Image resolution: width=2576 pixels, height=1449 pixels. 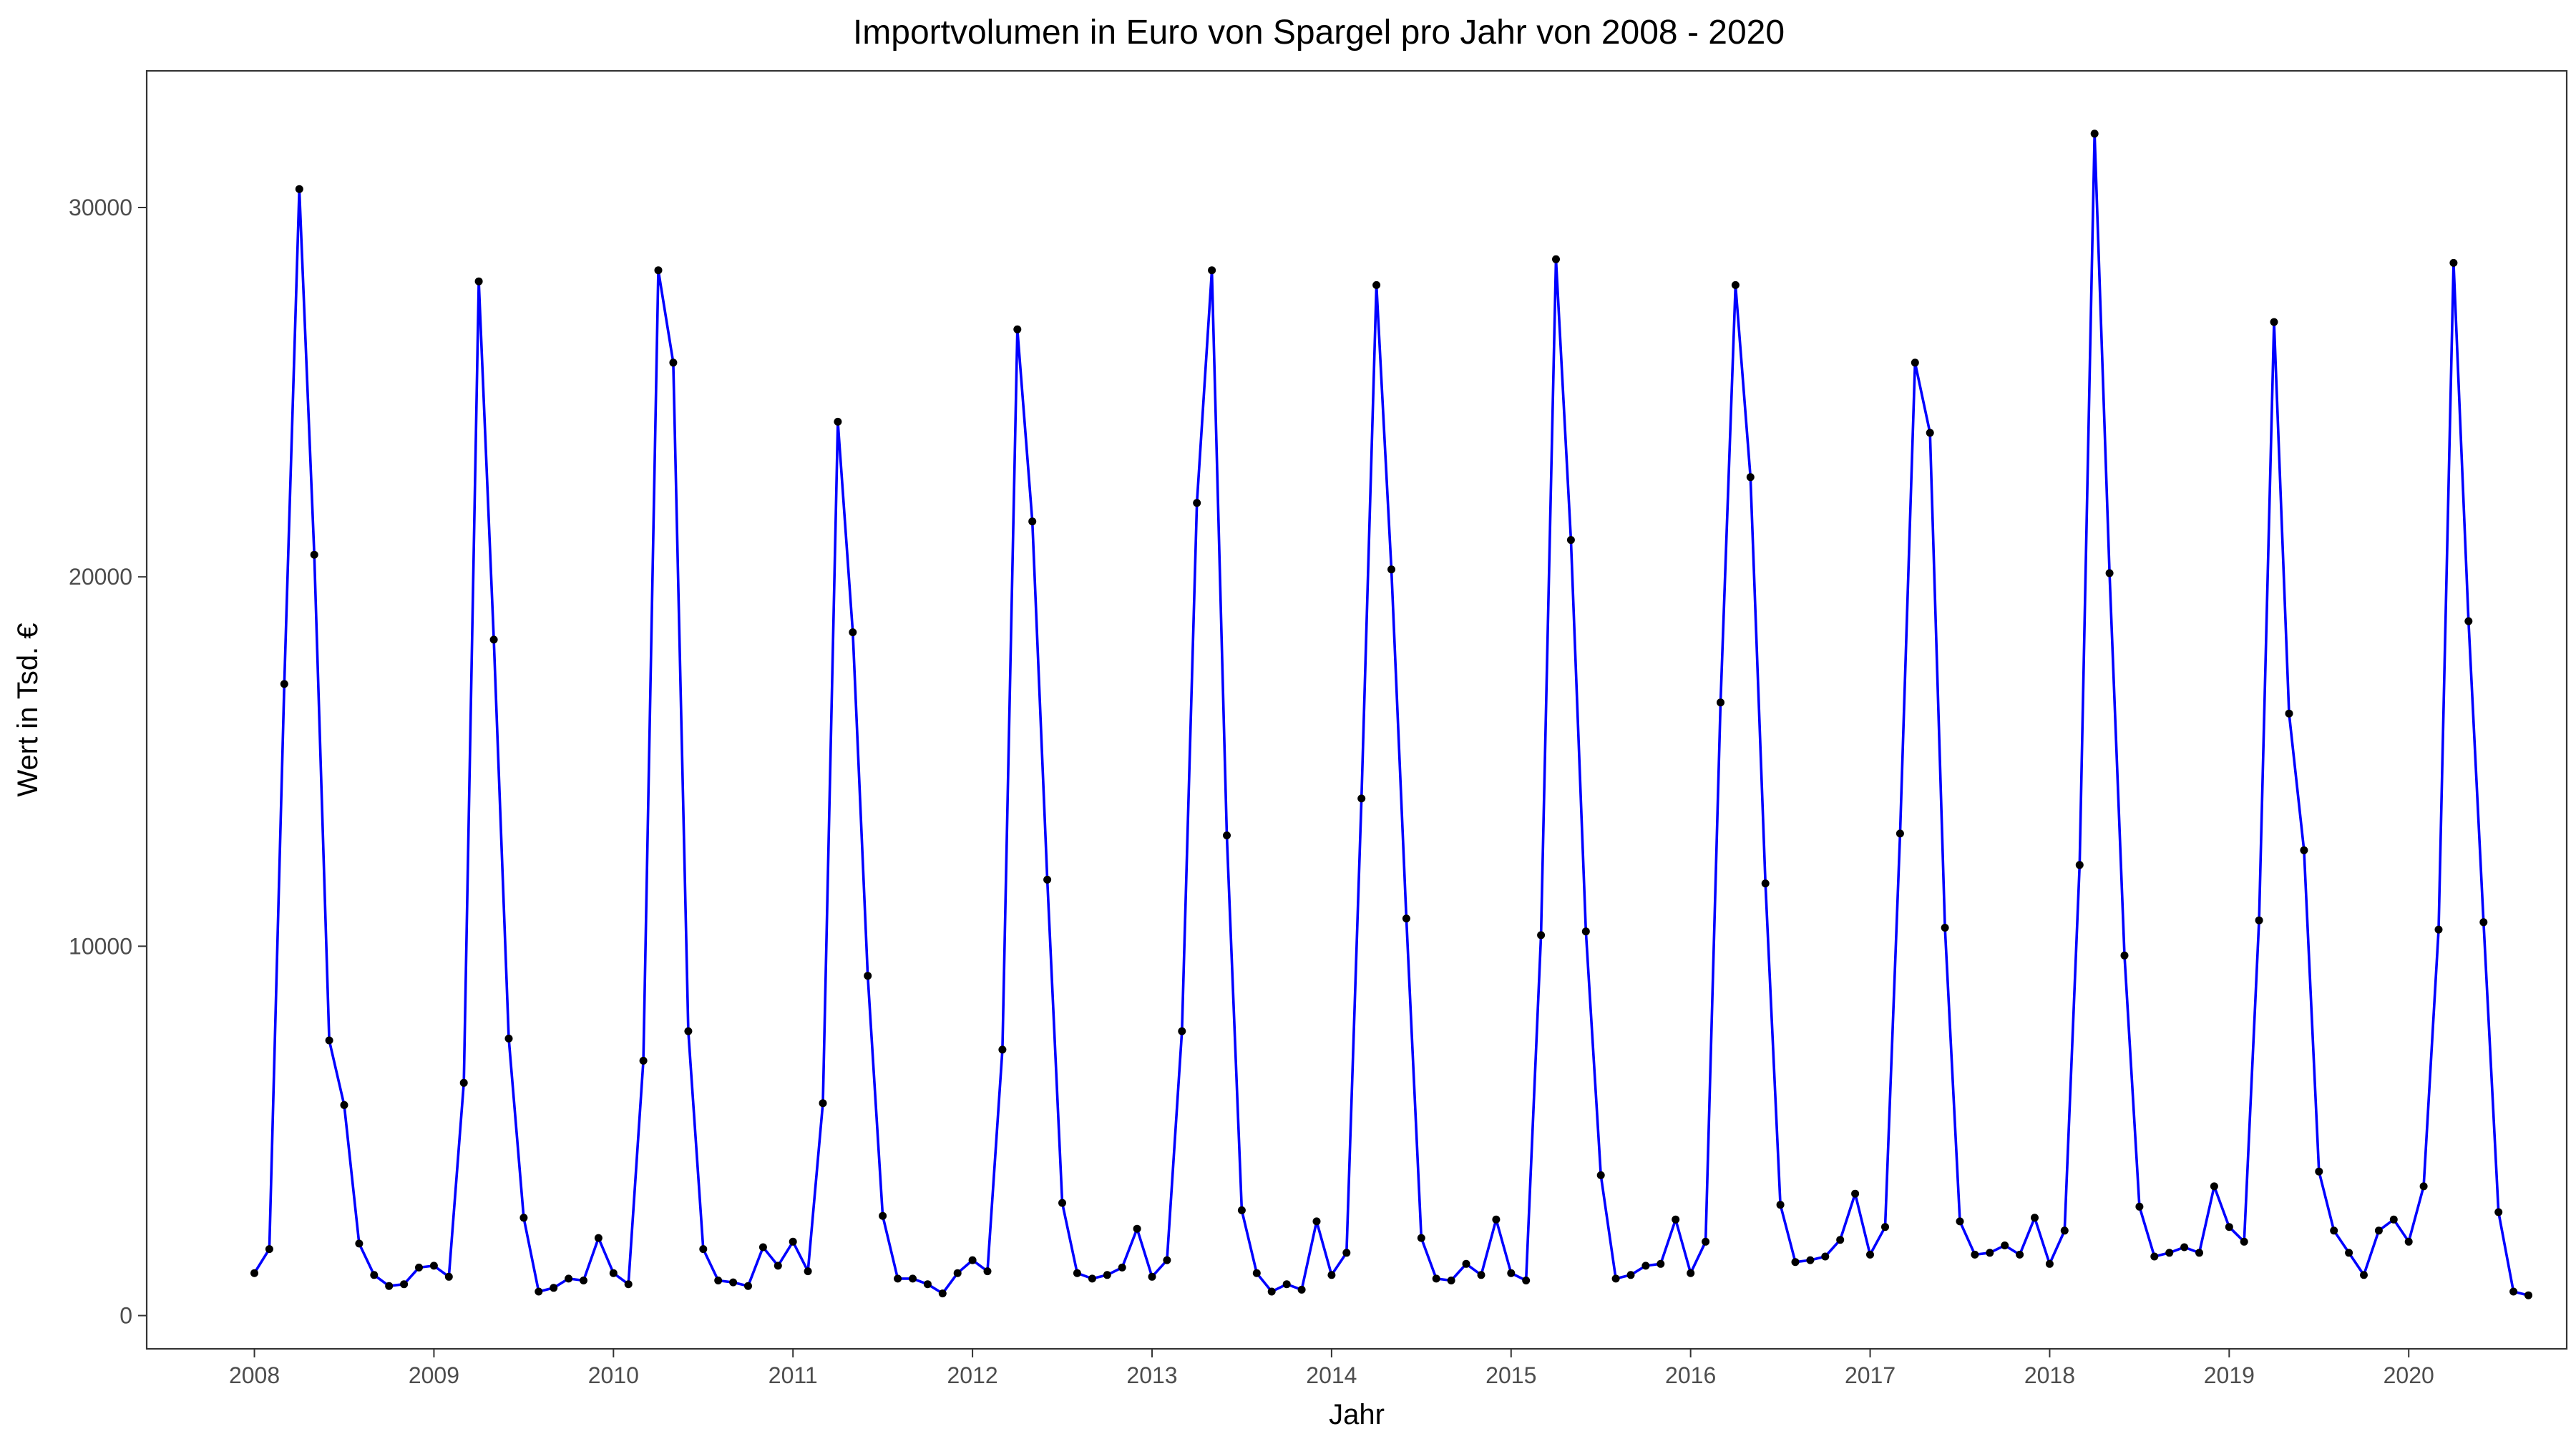 What do you see at coordinates (2229, 1375) in the screenshot?
I see `x-tick-label: 2019` at bounding box center [2229, 1375].